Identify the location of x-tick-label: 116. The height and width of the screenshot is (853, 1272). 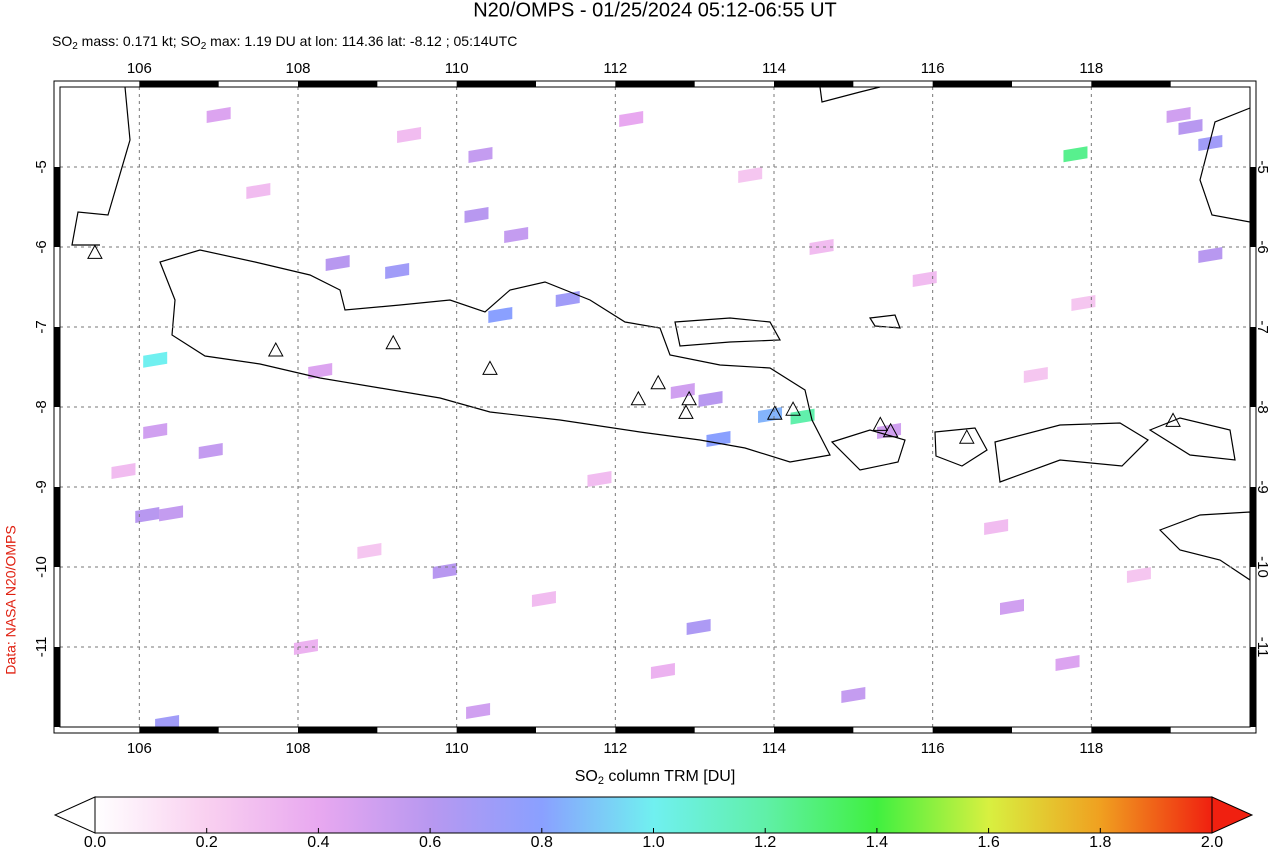
(933, 748).